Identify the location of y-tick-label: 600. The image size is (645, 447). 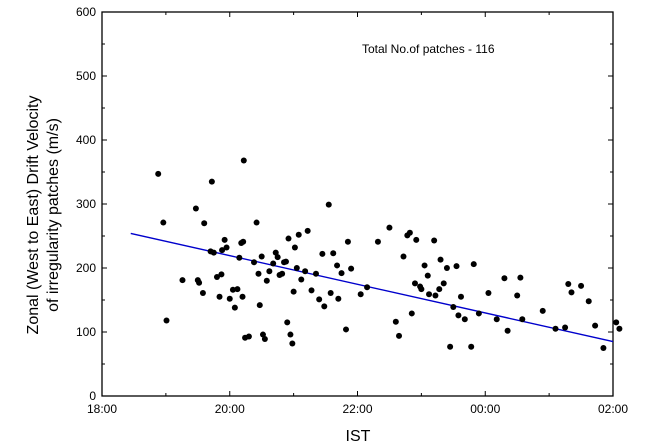
(86, 12).